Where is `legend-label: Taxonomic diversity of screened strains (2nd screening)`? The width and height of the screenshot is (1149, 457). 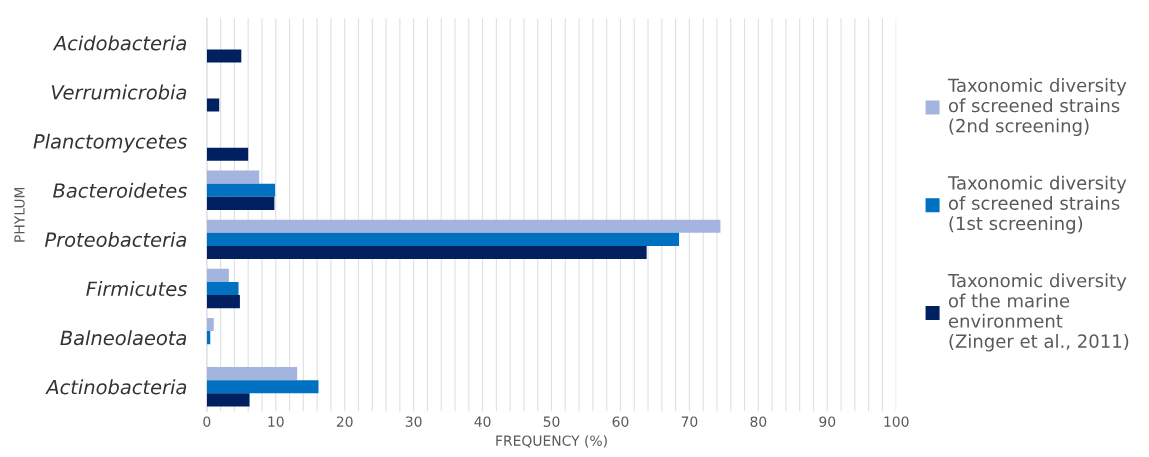 legend-label: Taxonomic diversity of screened strains (2nd screening) is located at coordinates (1037, 107).